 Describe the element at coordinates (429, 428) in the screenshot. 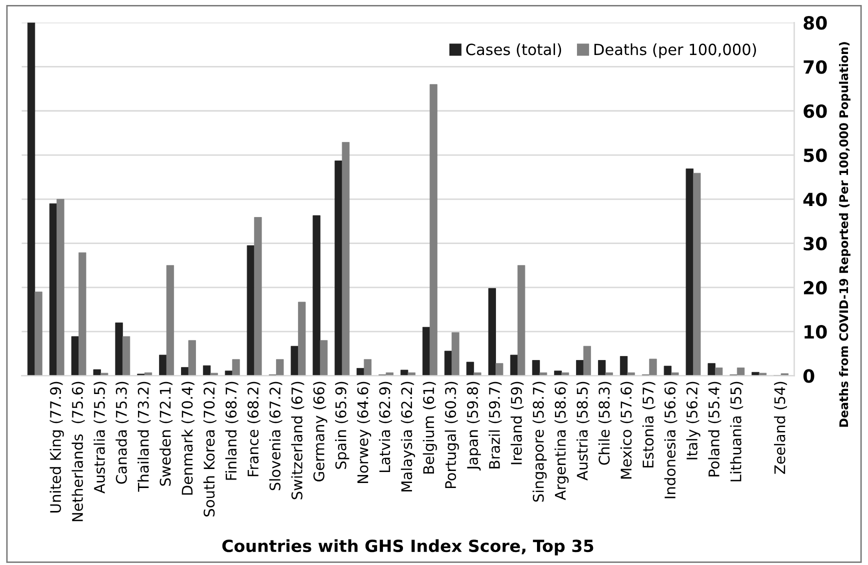

I see `x-tick-label: Belgium (61)` at that location.